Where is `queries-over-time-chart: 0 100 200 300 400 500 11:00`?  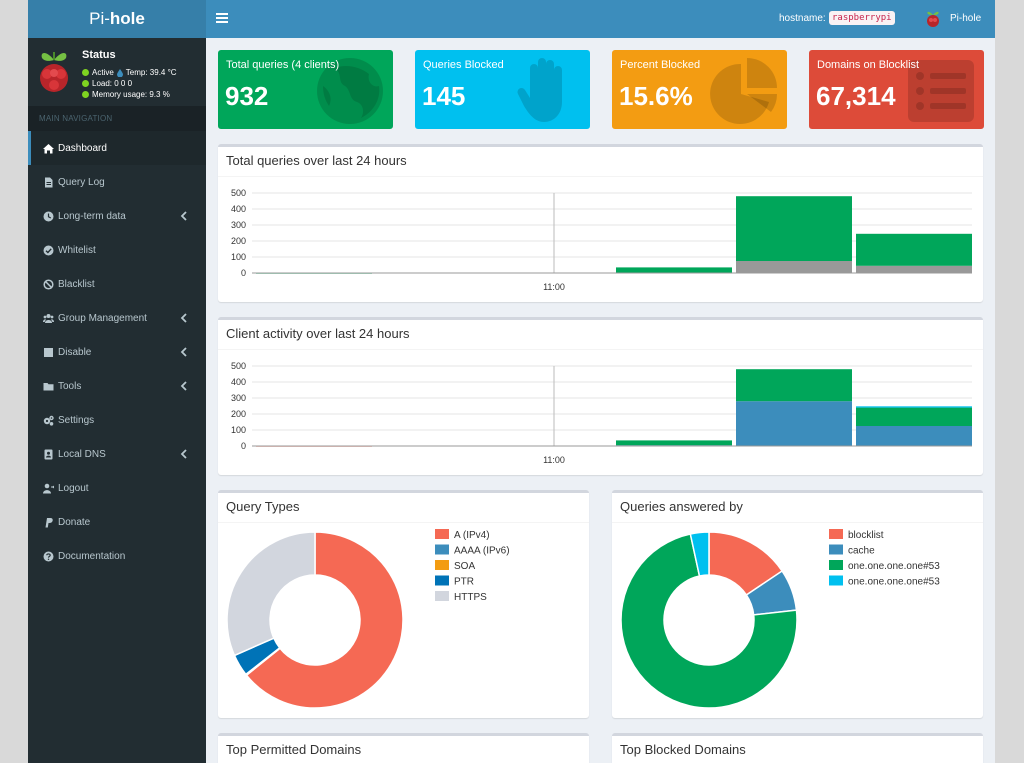 queries-over-time-chart: 0 100 200 300 400 500 11:00 is located at coordinates (600, 239).